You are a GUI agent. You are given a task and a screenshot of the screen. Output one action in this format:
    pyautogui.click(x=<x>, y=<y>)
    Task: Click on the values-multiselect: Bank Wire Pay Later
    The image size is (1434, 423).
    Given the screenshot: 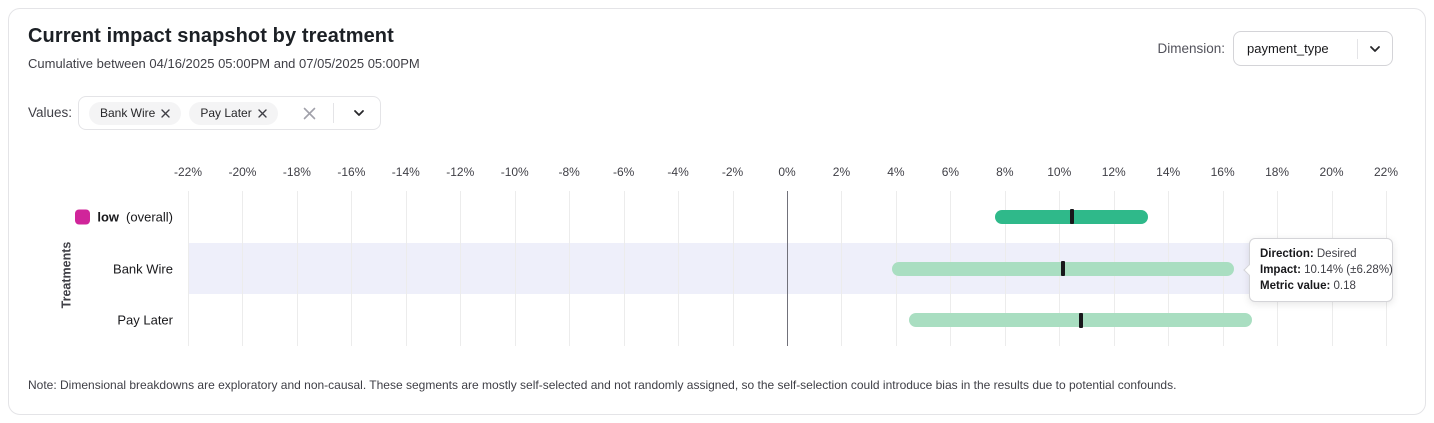 What is the action you would take?
    pyautogui.click(x=229, y=113)
    